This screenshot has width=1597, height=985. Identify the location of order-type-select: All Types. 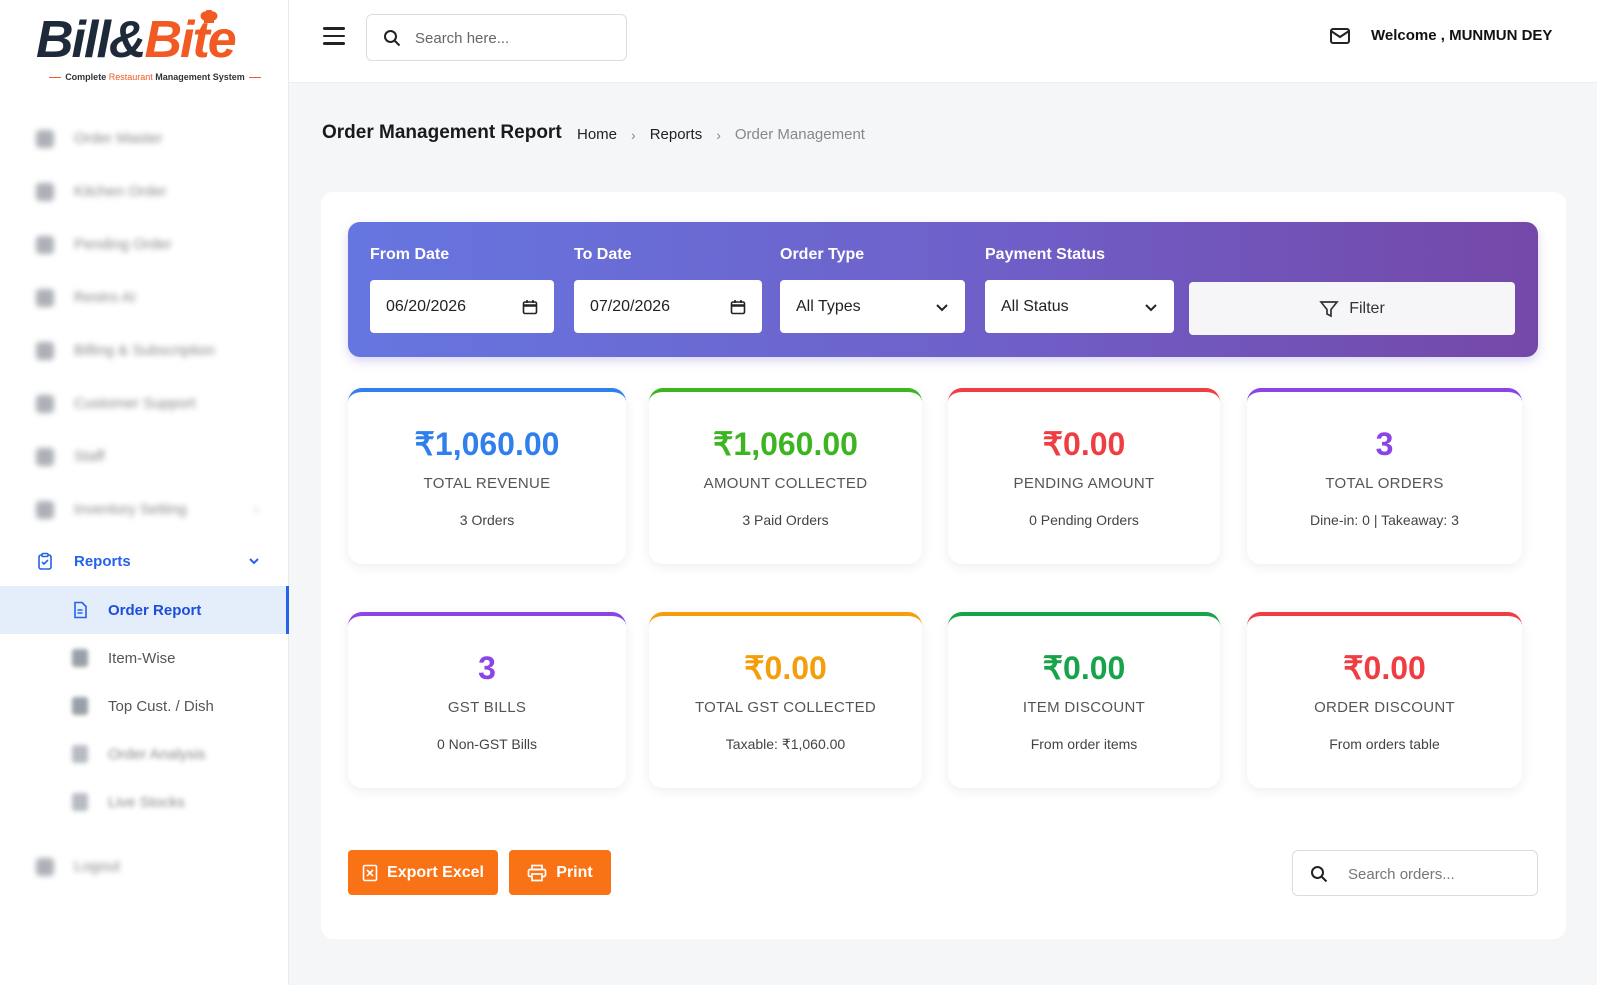
(872, 306).